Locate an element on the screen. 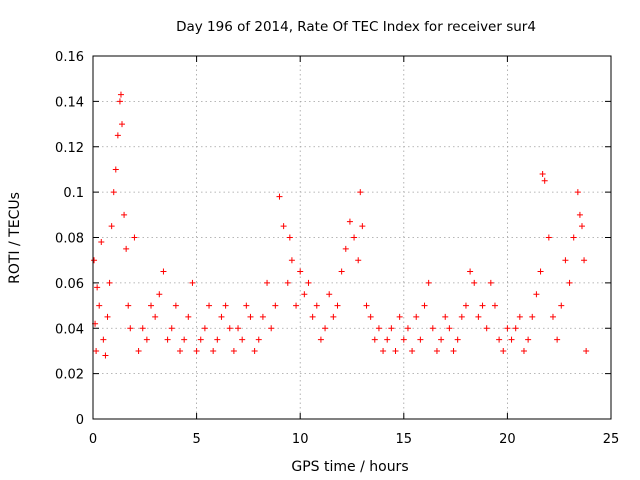 The width and height of the screenshot is (640, 480). y-tick-label: 0.06 is located at coordinates (69, 284).